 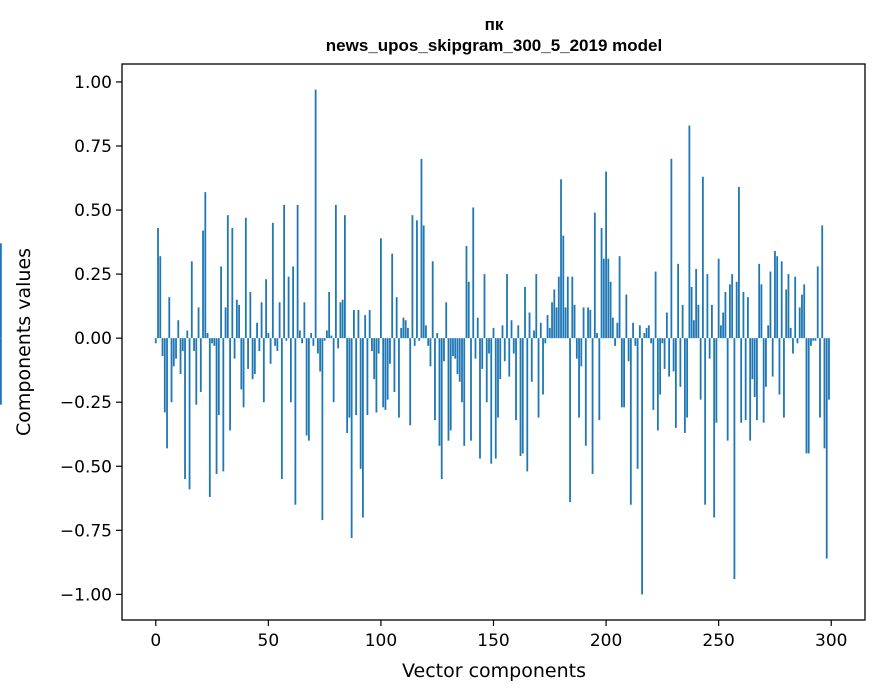 I want to click on y-tick-label: 0.00, so click(x=93, y=339).